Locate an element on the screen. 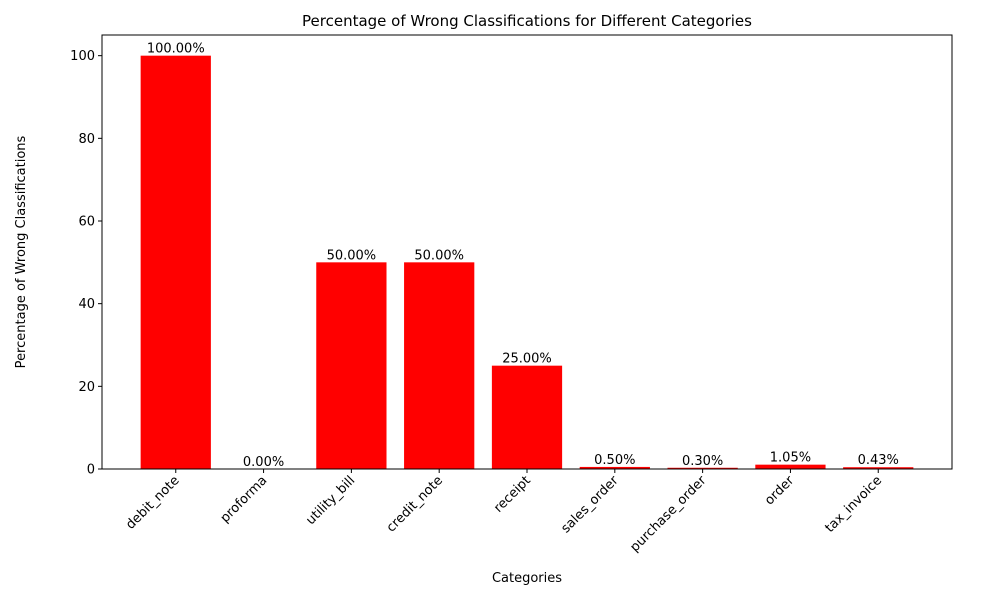  bar-receipt is located at coordinates (527, 417).